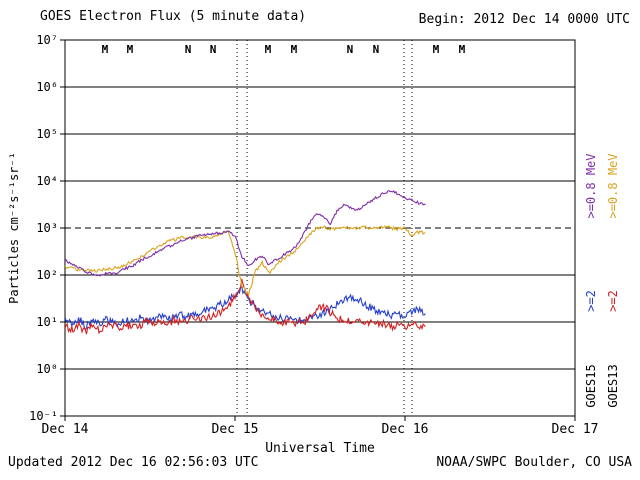 This screenshot has height=480, width=640. I want to click on y-tick-label: 10⁵, so click(47, 134).